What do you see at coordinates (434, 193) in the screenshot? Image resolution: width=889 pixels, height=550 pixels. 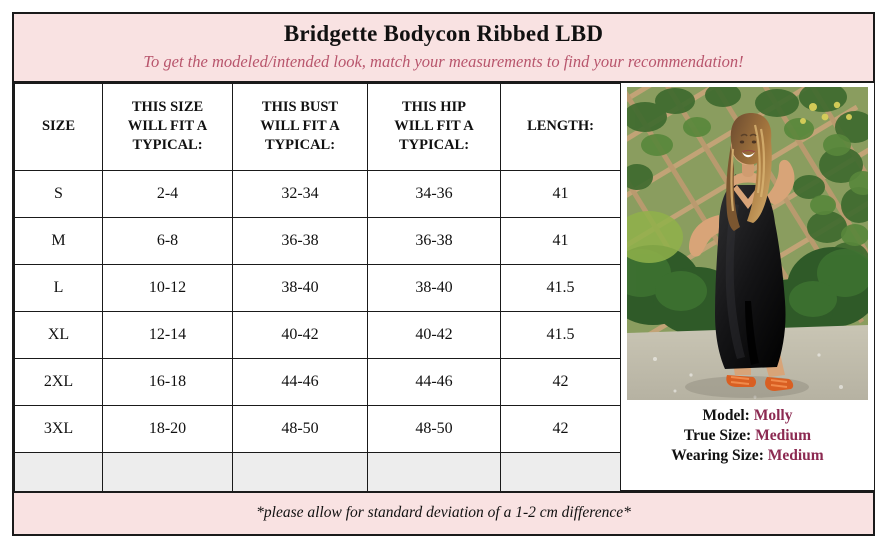 I see `cell-hip: 34-36` at bounding box center [434, 193].